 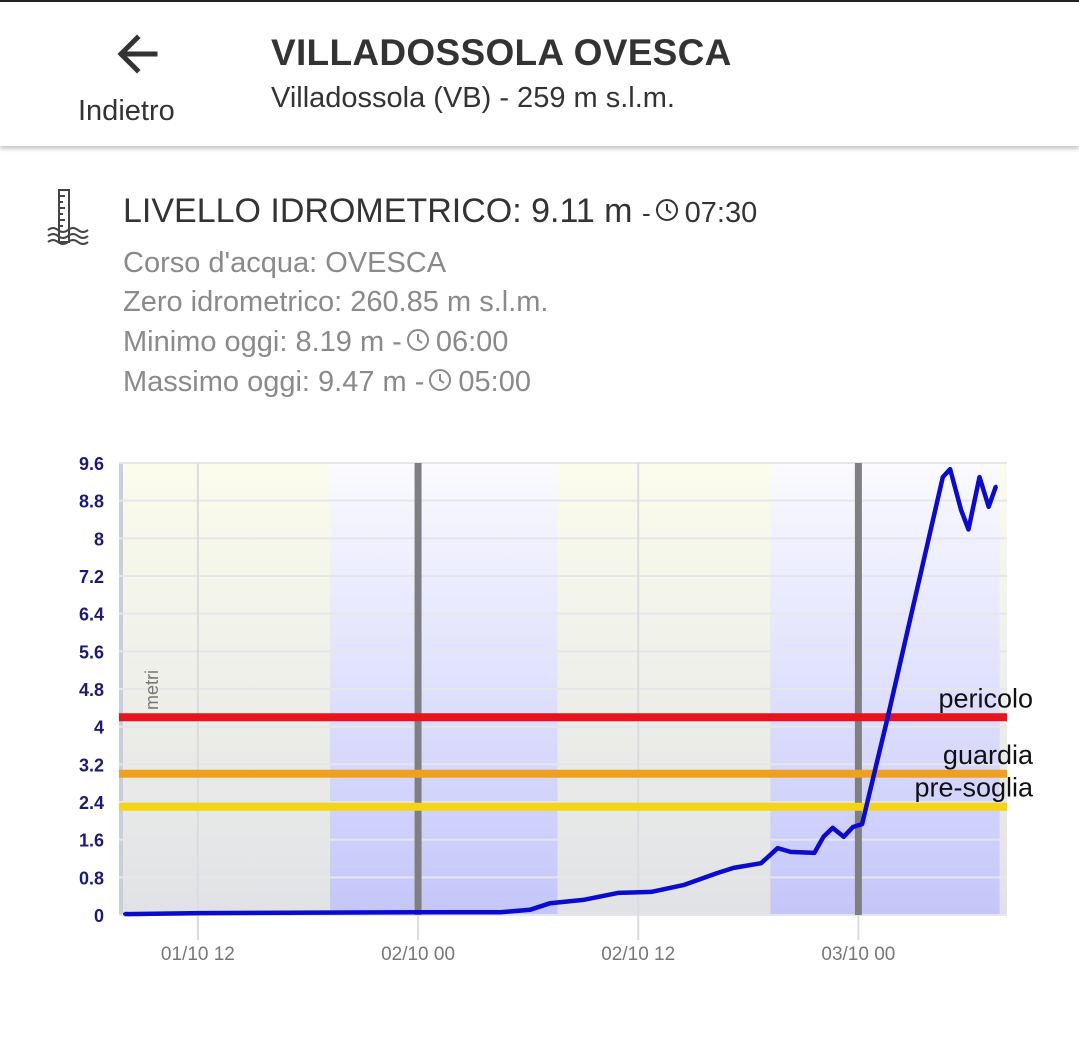 I want to click on y-axis-label: metri, so click(x=152, y=690).